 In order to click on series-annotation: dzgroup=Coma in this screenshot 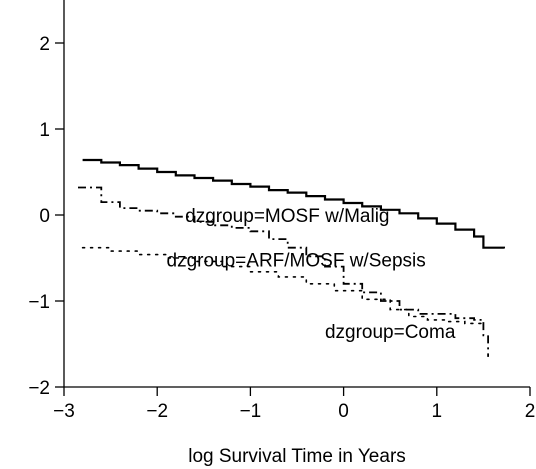, I will do `click(390, 332)`.